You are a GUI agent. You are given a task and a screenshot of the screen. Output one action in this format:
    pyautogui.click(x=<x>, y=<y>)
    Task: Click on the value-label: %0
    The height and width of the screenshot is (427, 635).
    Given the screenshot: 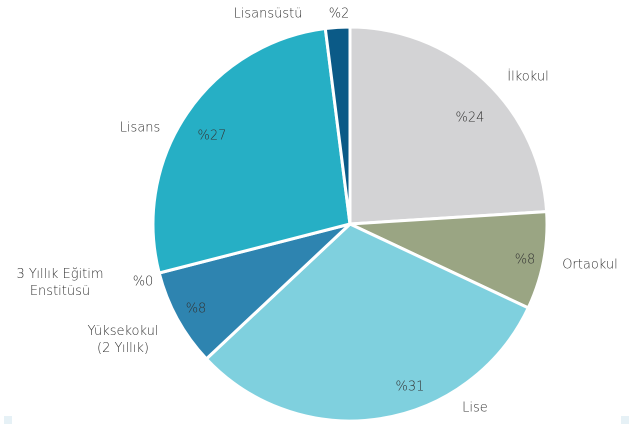 What is the action you would take?
    pyautogui.click(x=143, y=282)
    